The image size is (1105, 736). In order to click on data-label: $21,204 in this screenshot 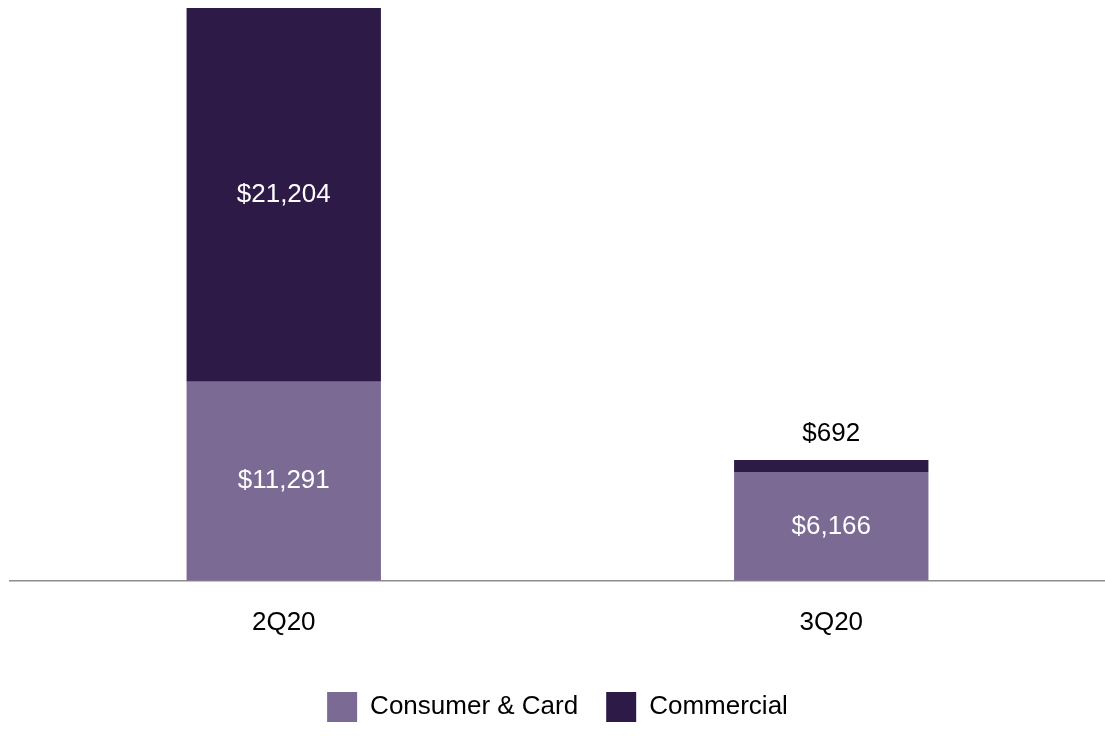, I will do `click(283, 193)`.